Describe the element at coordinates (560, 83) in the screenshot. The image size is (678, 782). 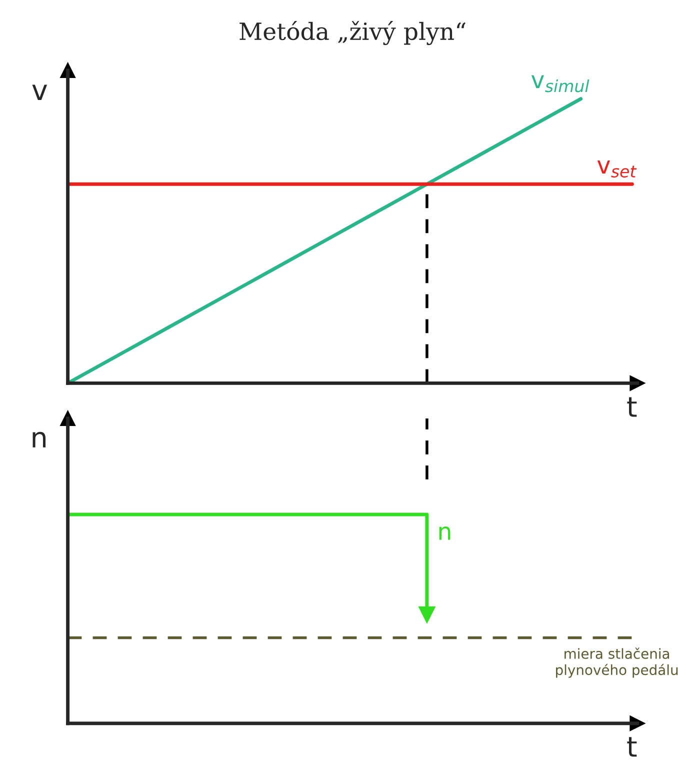
I see `series-label: v$_{simul}$` at that location.